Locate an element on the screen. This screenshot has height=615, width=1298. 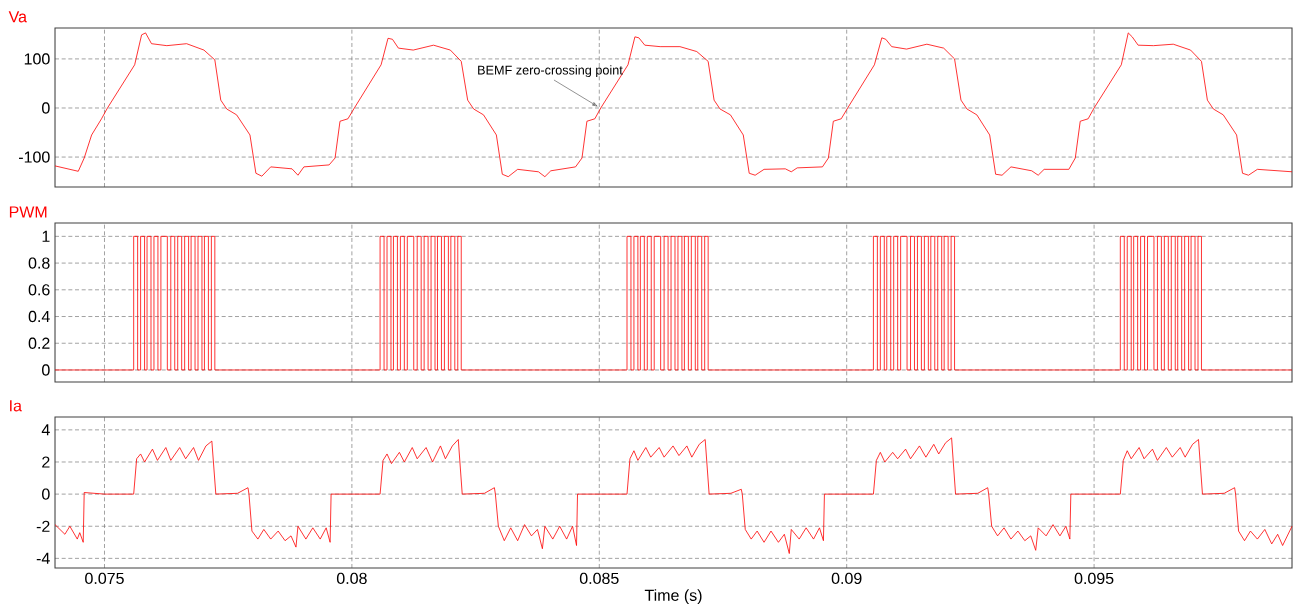
text: Ia is located at coordinates (16, 406).